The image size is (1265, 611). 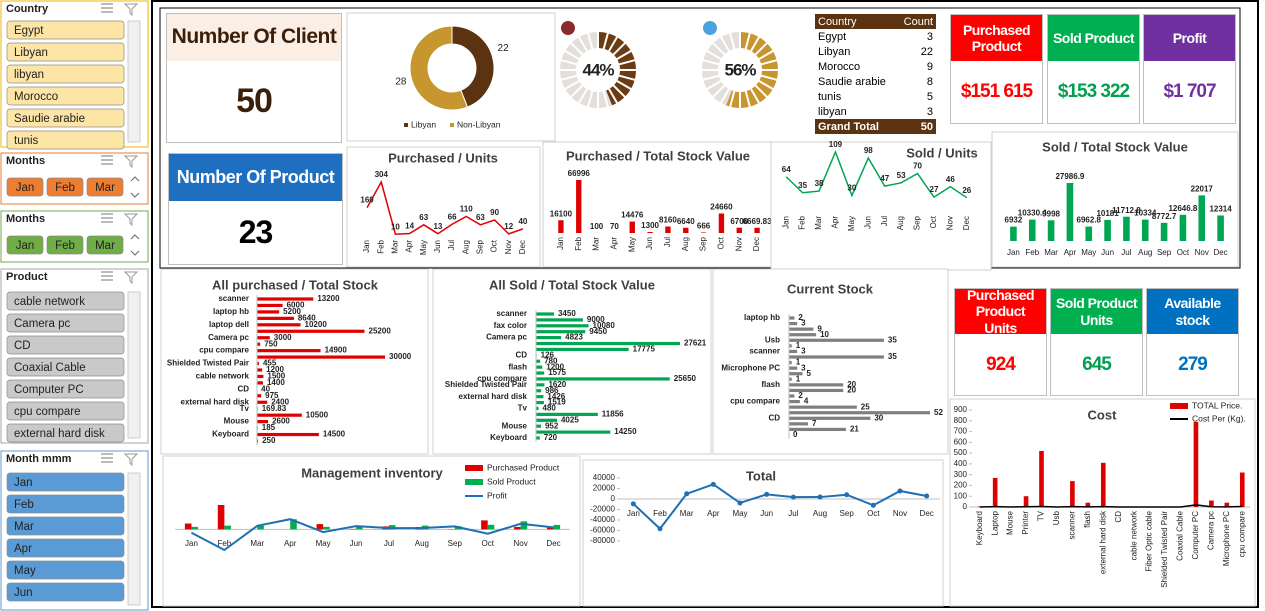 I want to click on slicer-item-label: Saudie arabie, so click(x=49, y=119).